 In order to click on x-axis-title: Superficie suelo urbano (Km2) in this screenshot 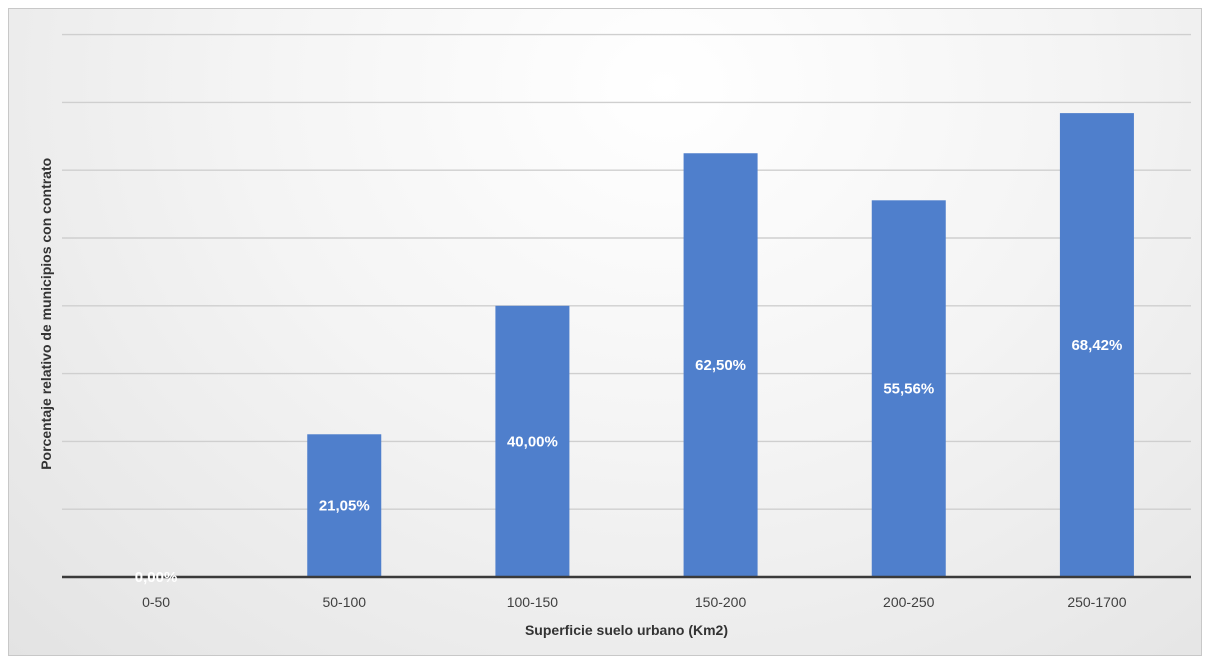, I will do `click(626, 630)`.